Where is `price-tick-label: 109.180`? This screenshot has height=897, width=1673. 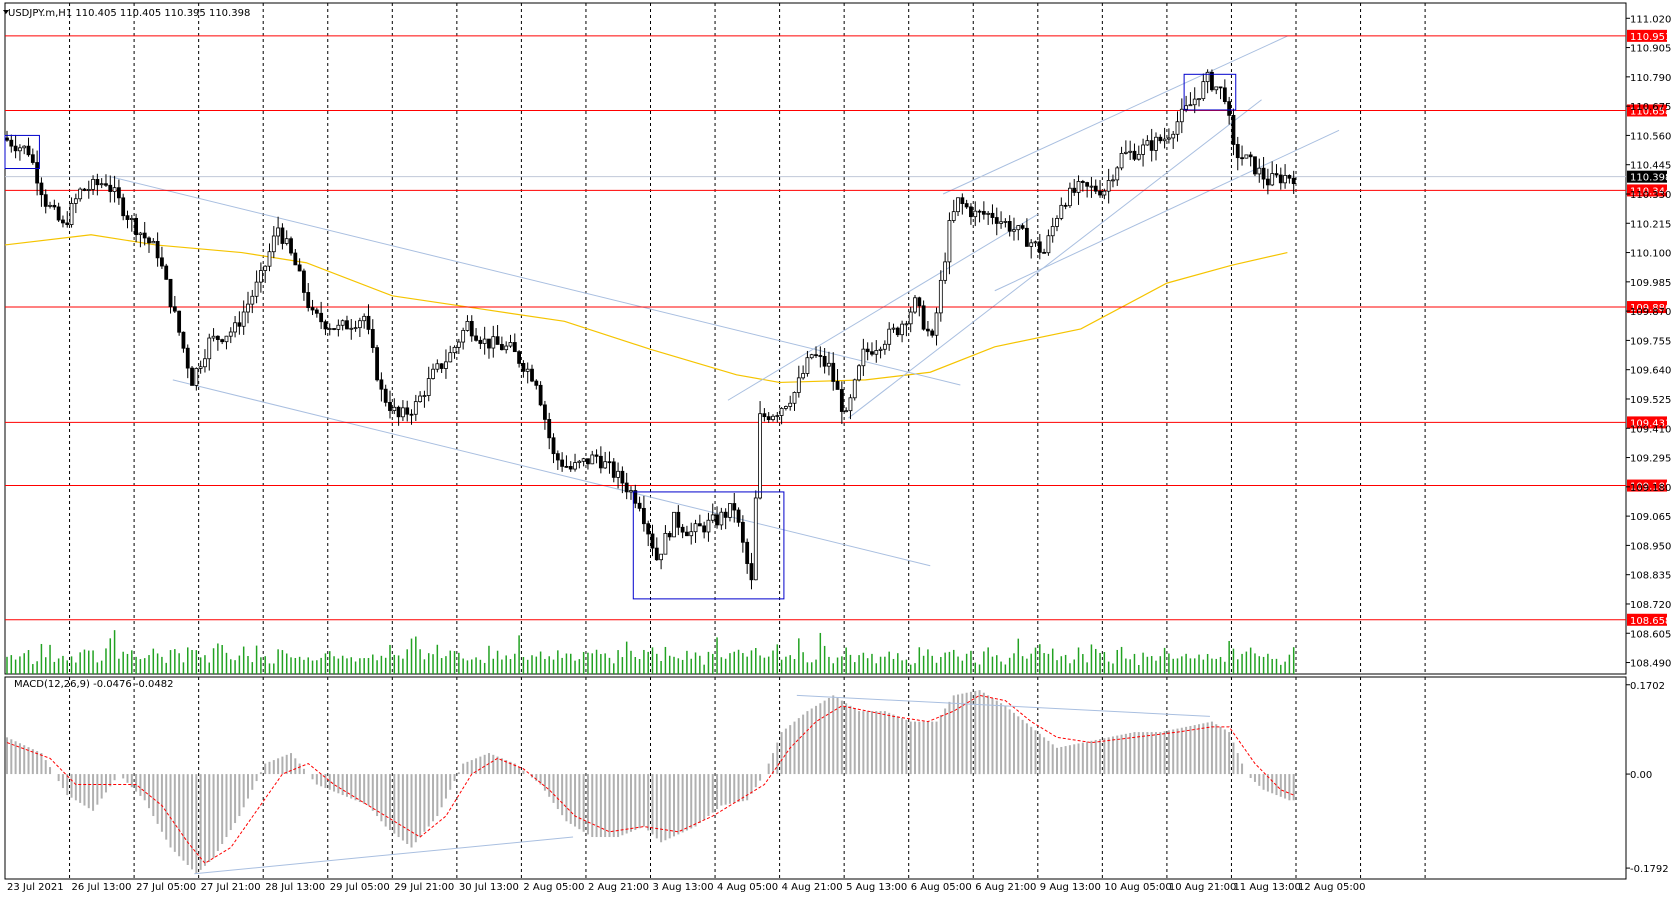
price-tick-label: 109.180 is located at coordinates (1650, 488).